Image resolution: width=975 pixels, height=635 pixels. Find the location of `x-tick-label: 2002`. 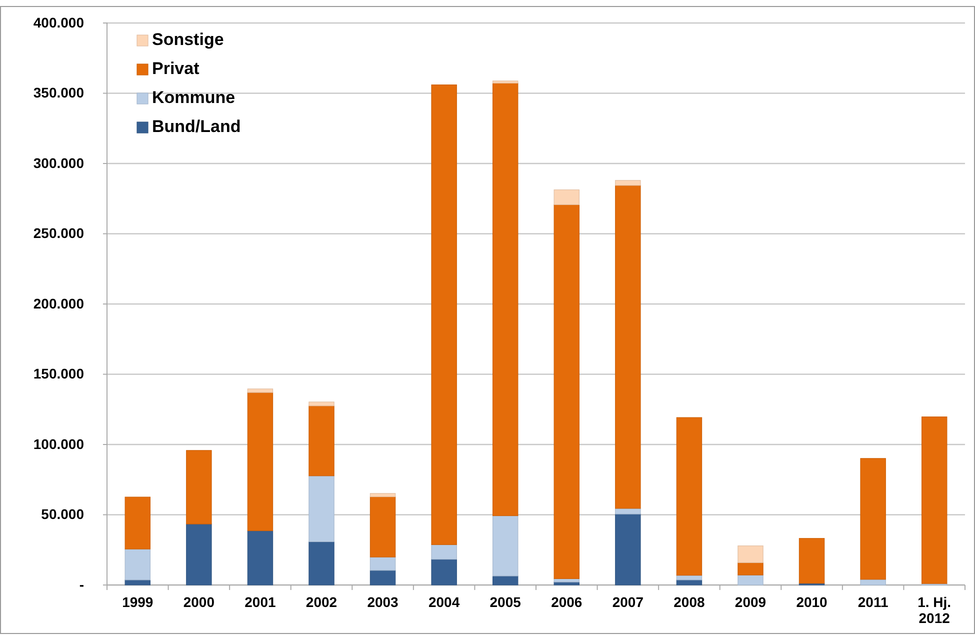

x-tick-label: 2002 is located at coordinates (322, 602).